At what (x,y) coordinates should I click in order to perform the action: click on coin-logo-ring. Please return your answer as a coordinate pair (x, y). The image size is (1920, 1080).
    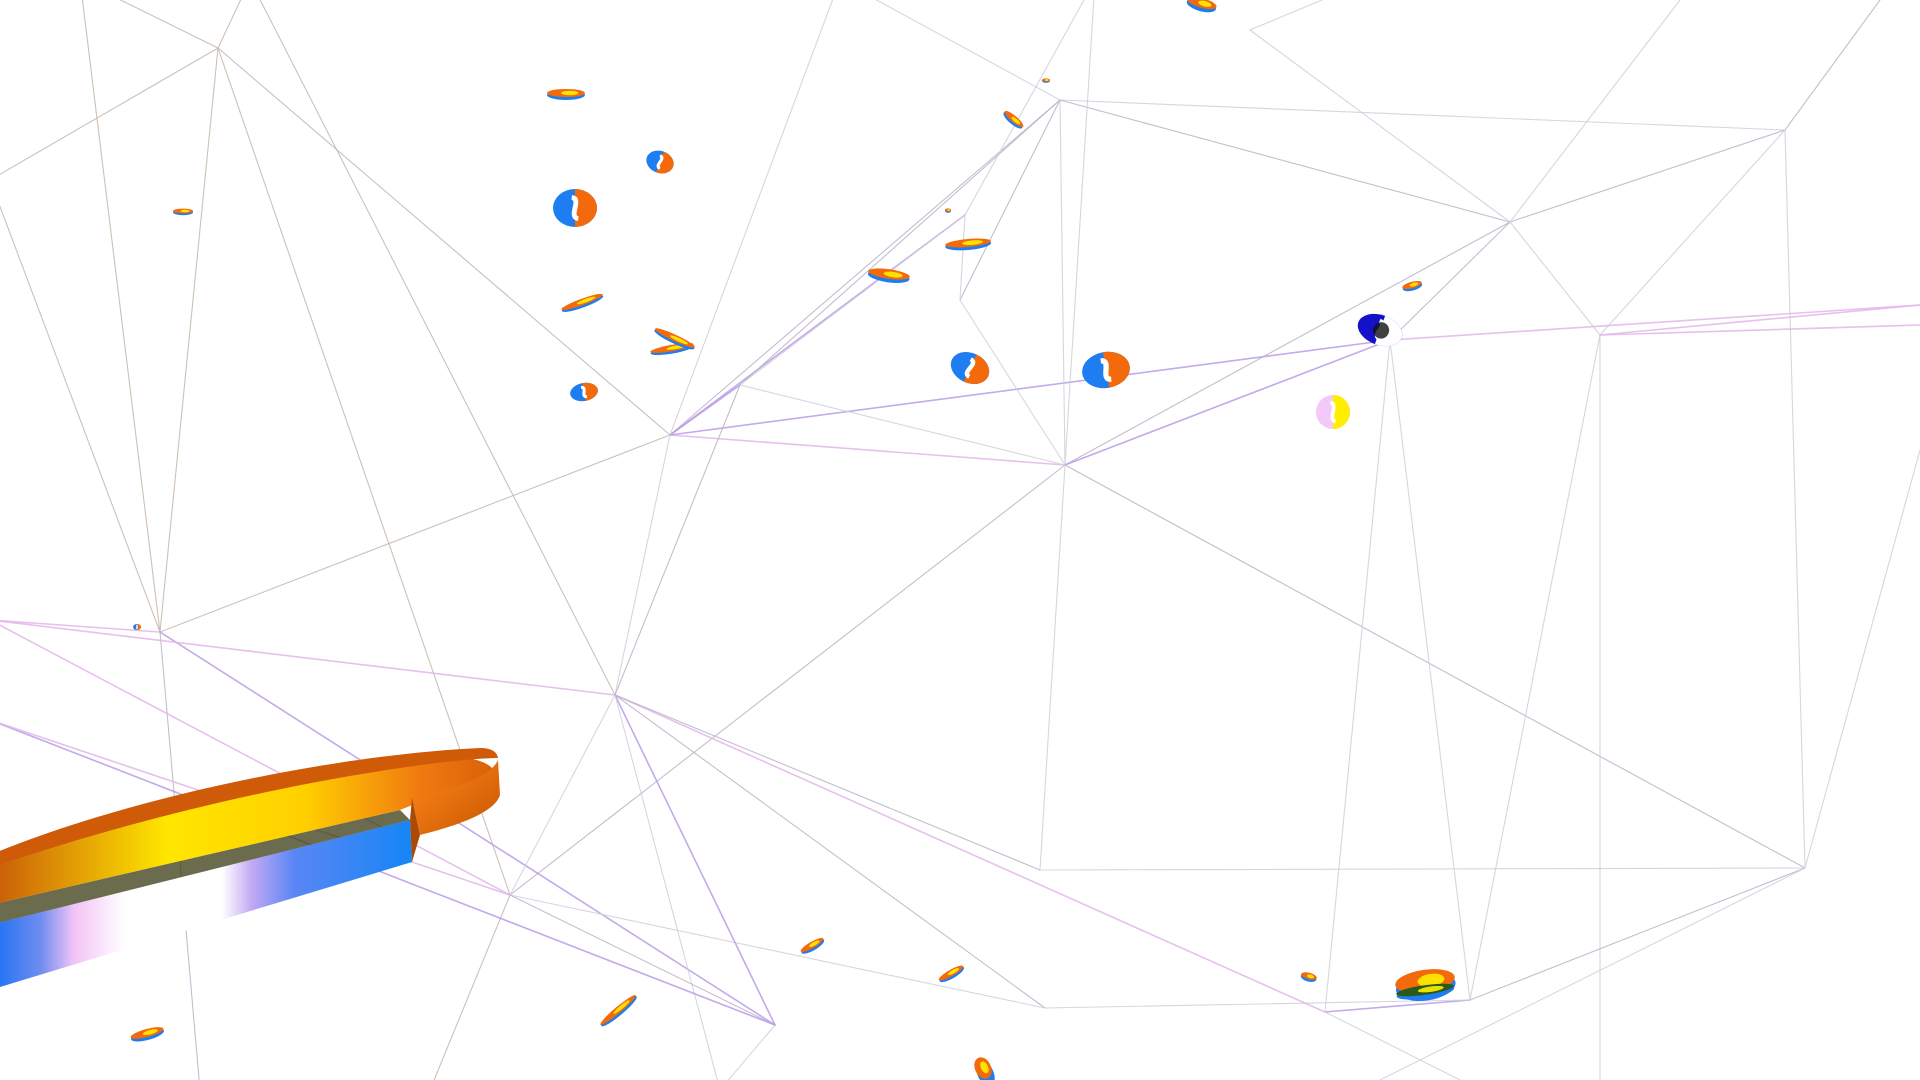
    Looking at the image, I should click on (250, 867).